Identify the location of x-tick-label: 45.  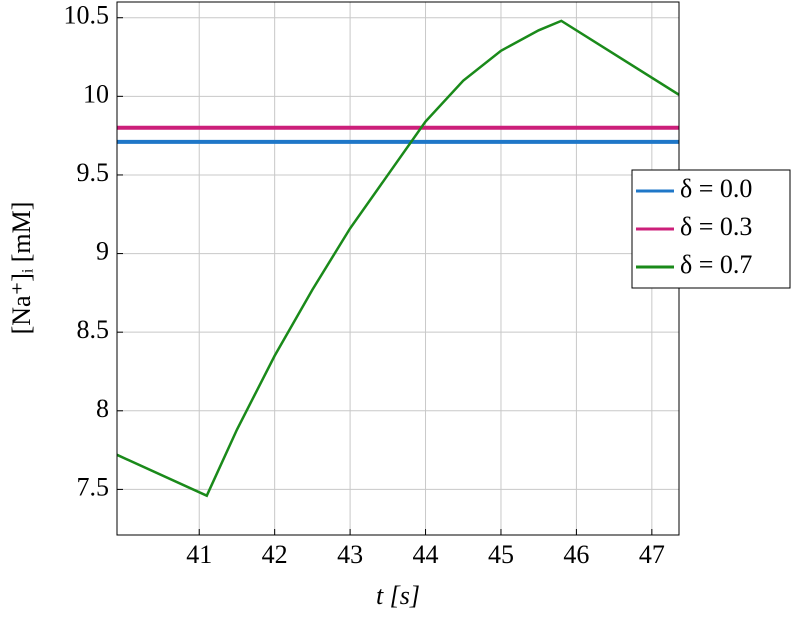
(501, 554).